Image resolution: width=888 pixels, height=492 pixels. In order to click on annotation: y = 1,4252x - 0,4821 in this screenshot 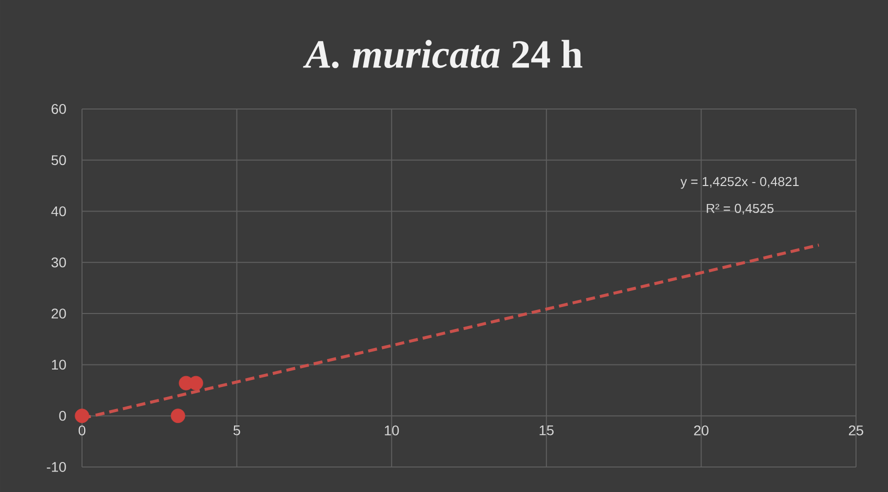, I will do `click(739, 182)`.